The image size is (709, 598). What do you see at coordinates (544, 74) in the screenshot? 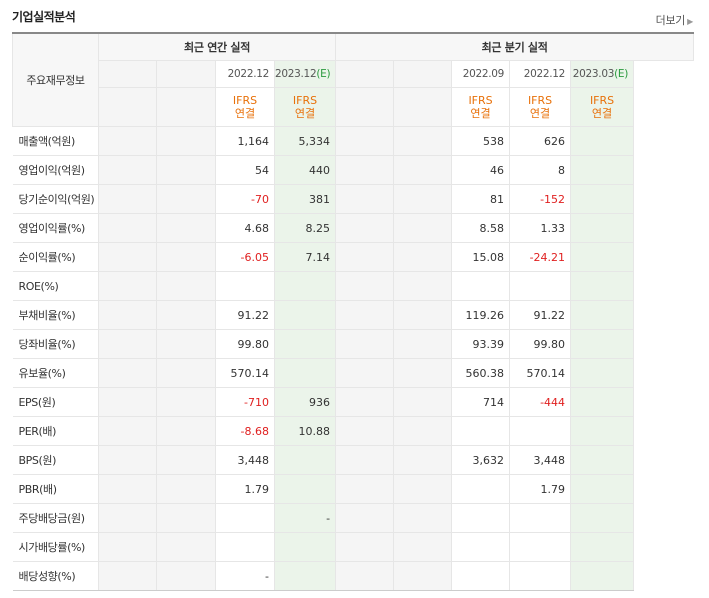
I see `date-label: 2022.12` at bounding box center [544, 74].